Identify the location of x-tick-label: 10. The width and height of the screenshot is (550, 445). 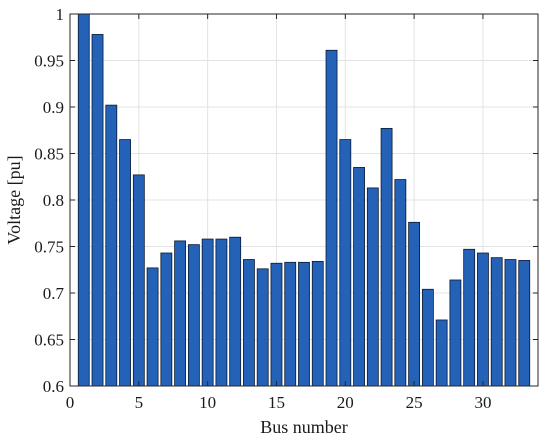
(207, 402).